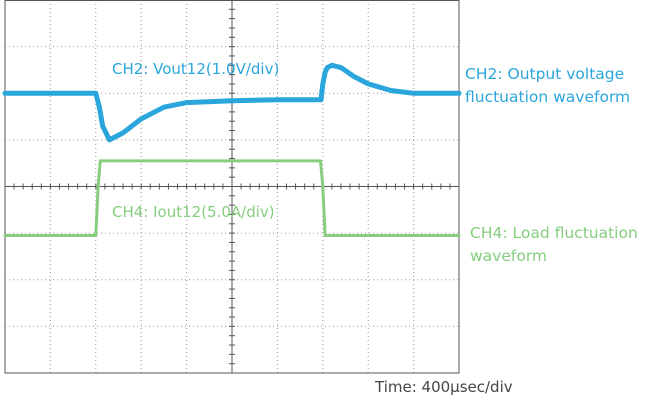  What do you see at coordinates (554, 233) in the screenshot?
I see `ch4-note-line1: CH4: Load fluctuation` at bounding box center [554, 233].